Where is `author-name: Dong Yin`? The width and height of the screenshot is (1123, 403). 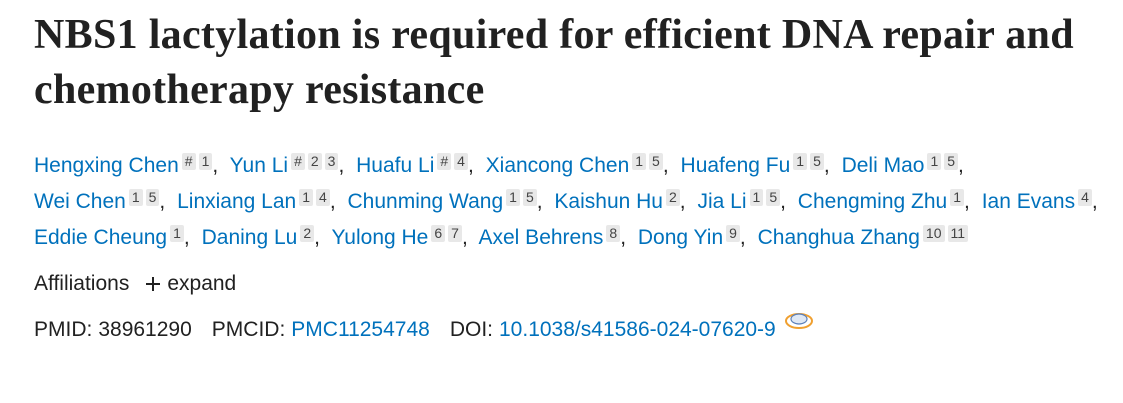
author-name: Dong Yin is located at coordinates (680, 237).